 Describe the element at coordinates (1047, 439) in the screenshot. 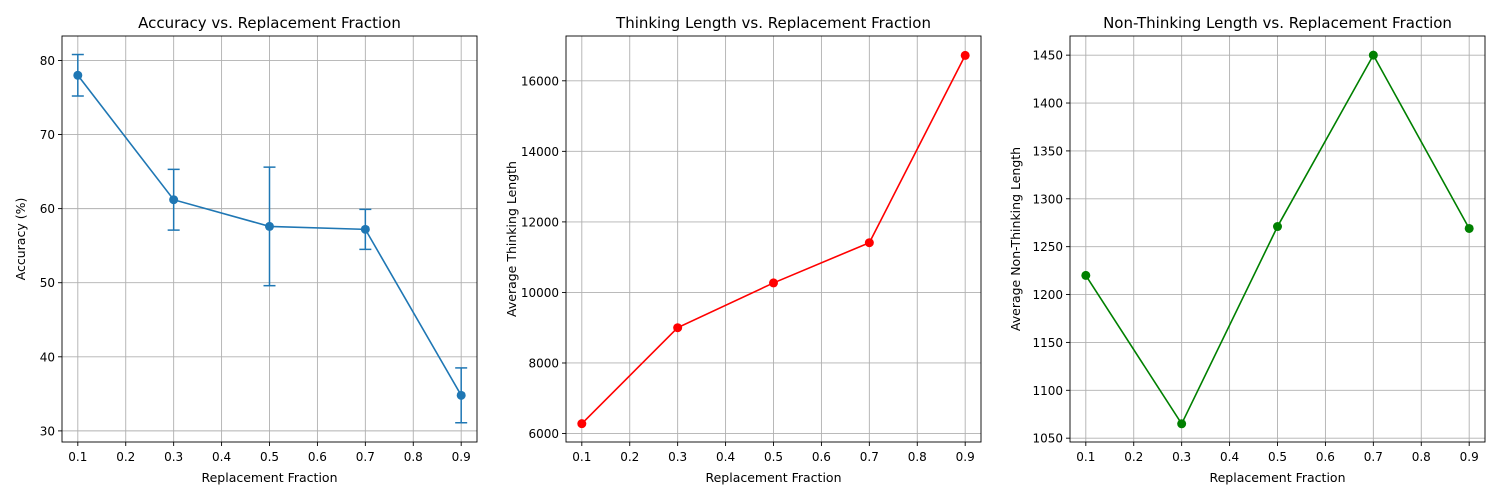

I see `y-tick-label: 1050` at that location.